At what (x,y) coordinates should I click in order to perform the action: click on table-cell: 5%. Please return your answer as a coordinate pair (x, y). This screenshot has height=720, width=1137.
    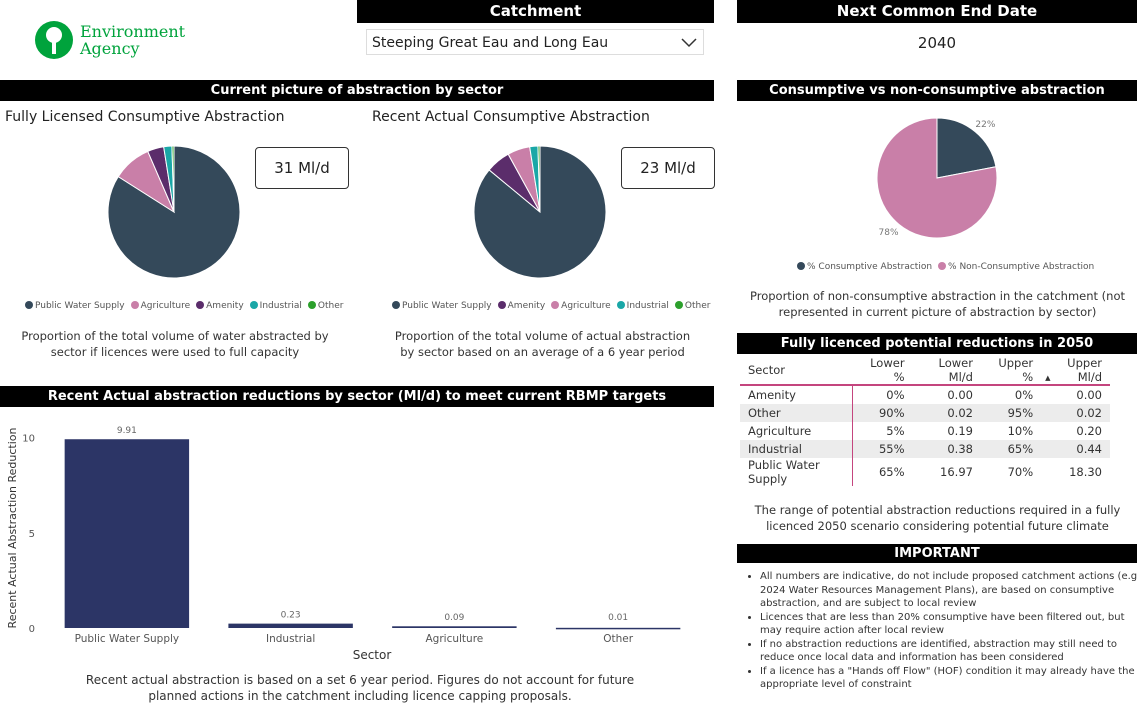
    Looking at the image, I should click on (895, 431).